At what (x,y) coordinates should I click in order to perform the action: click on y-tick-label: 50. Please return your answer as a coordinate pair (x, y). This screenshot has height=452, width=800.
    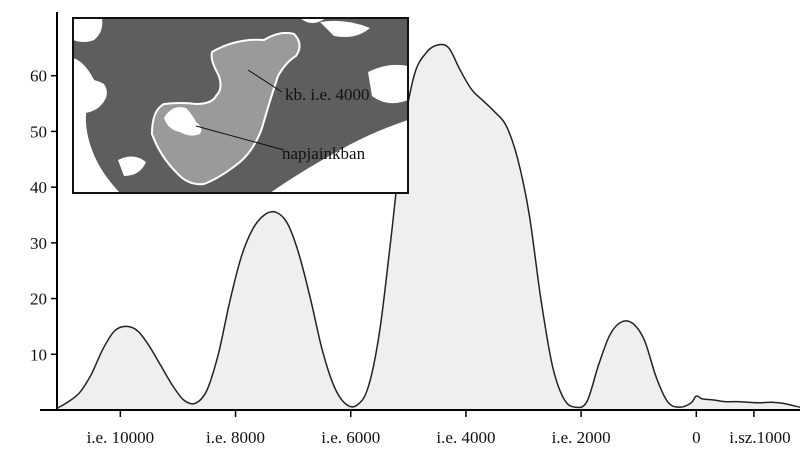
    Looking at the image, I should click on (38, 131).